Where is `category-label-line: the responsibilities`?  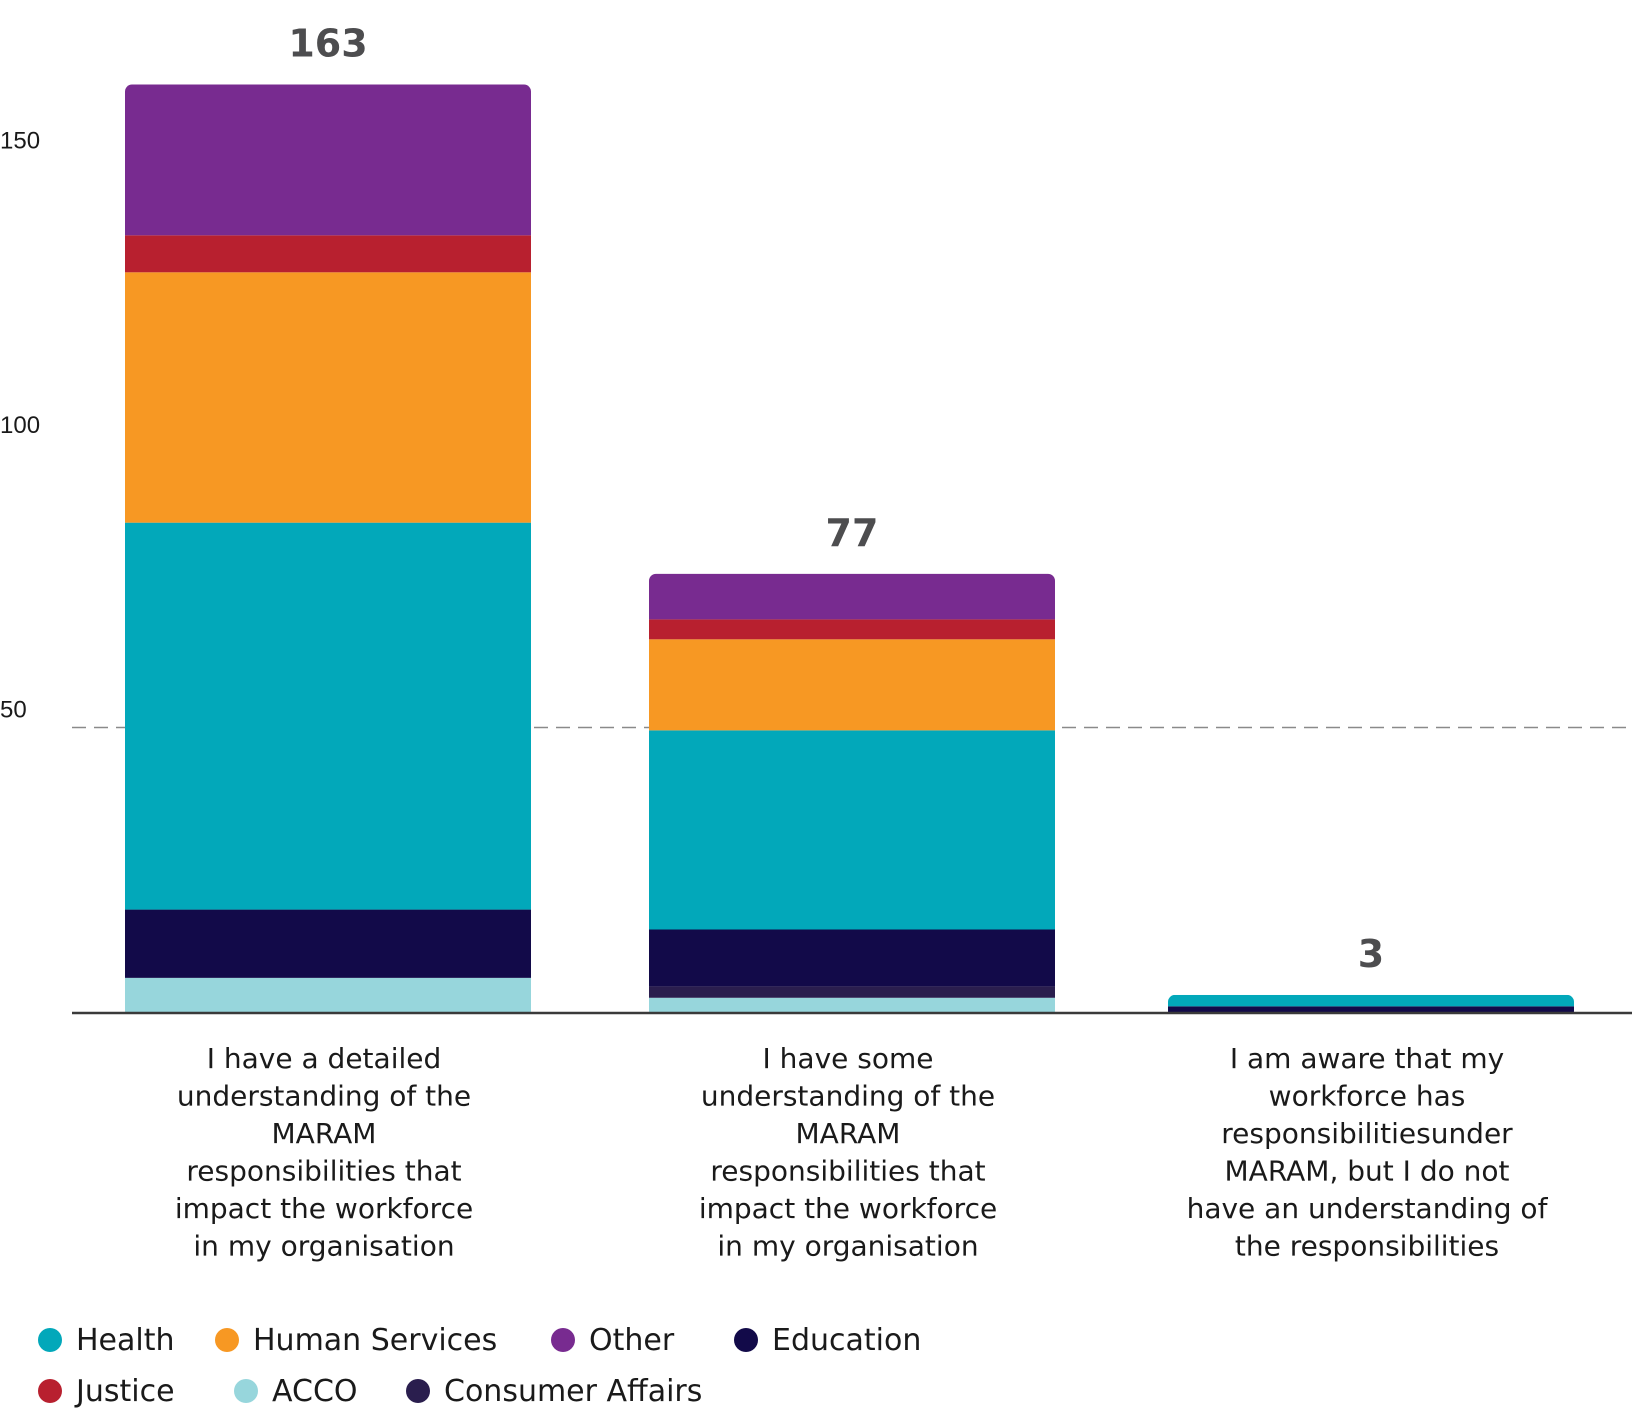 category-label-line: the responsibilities is located at coordinates (1367, 1246).